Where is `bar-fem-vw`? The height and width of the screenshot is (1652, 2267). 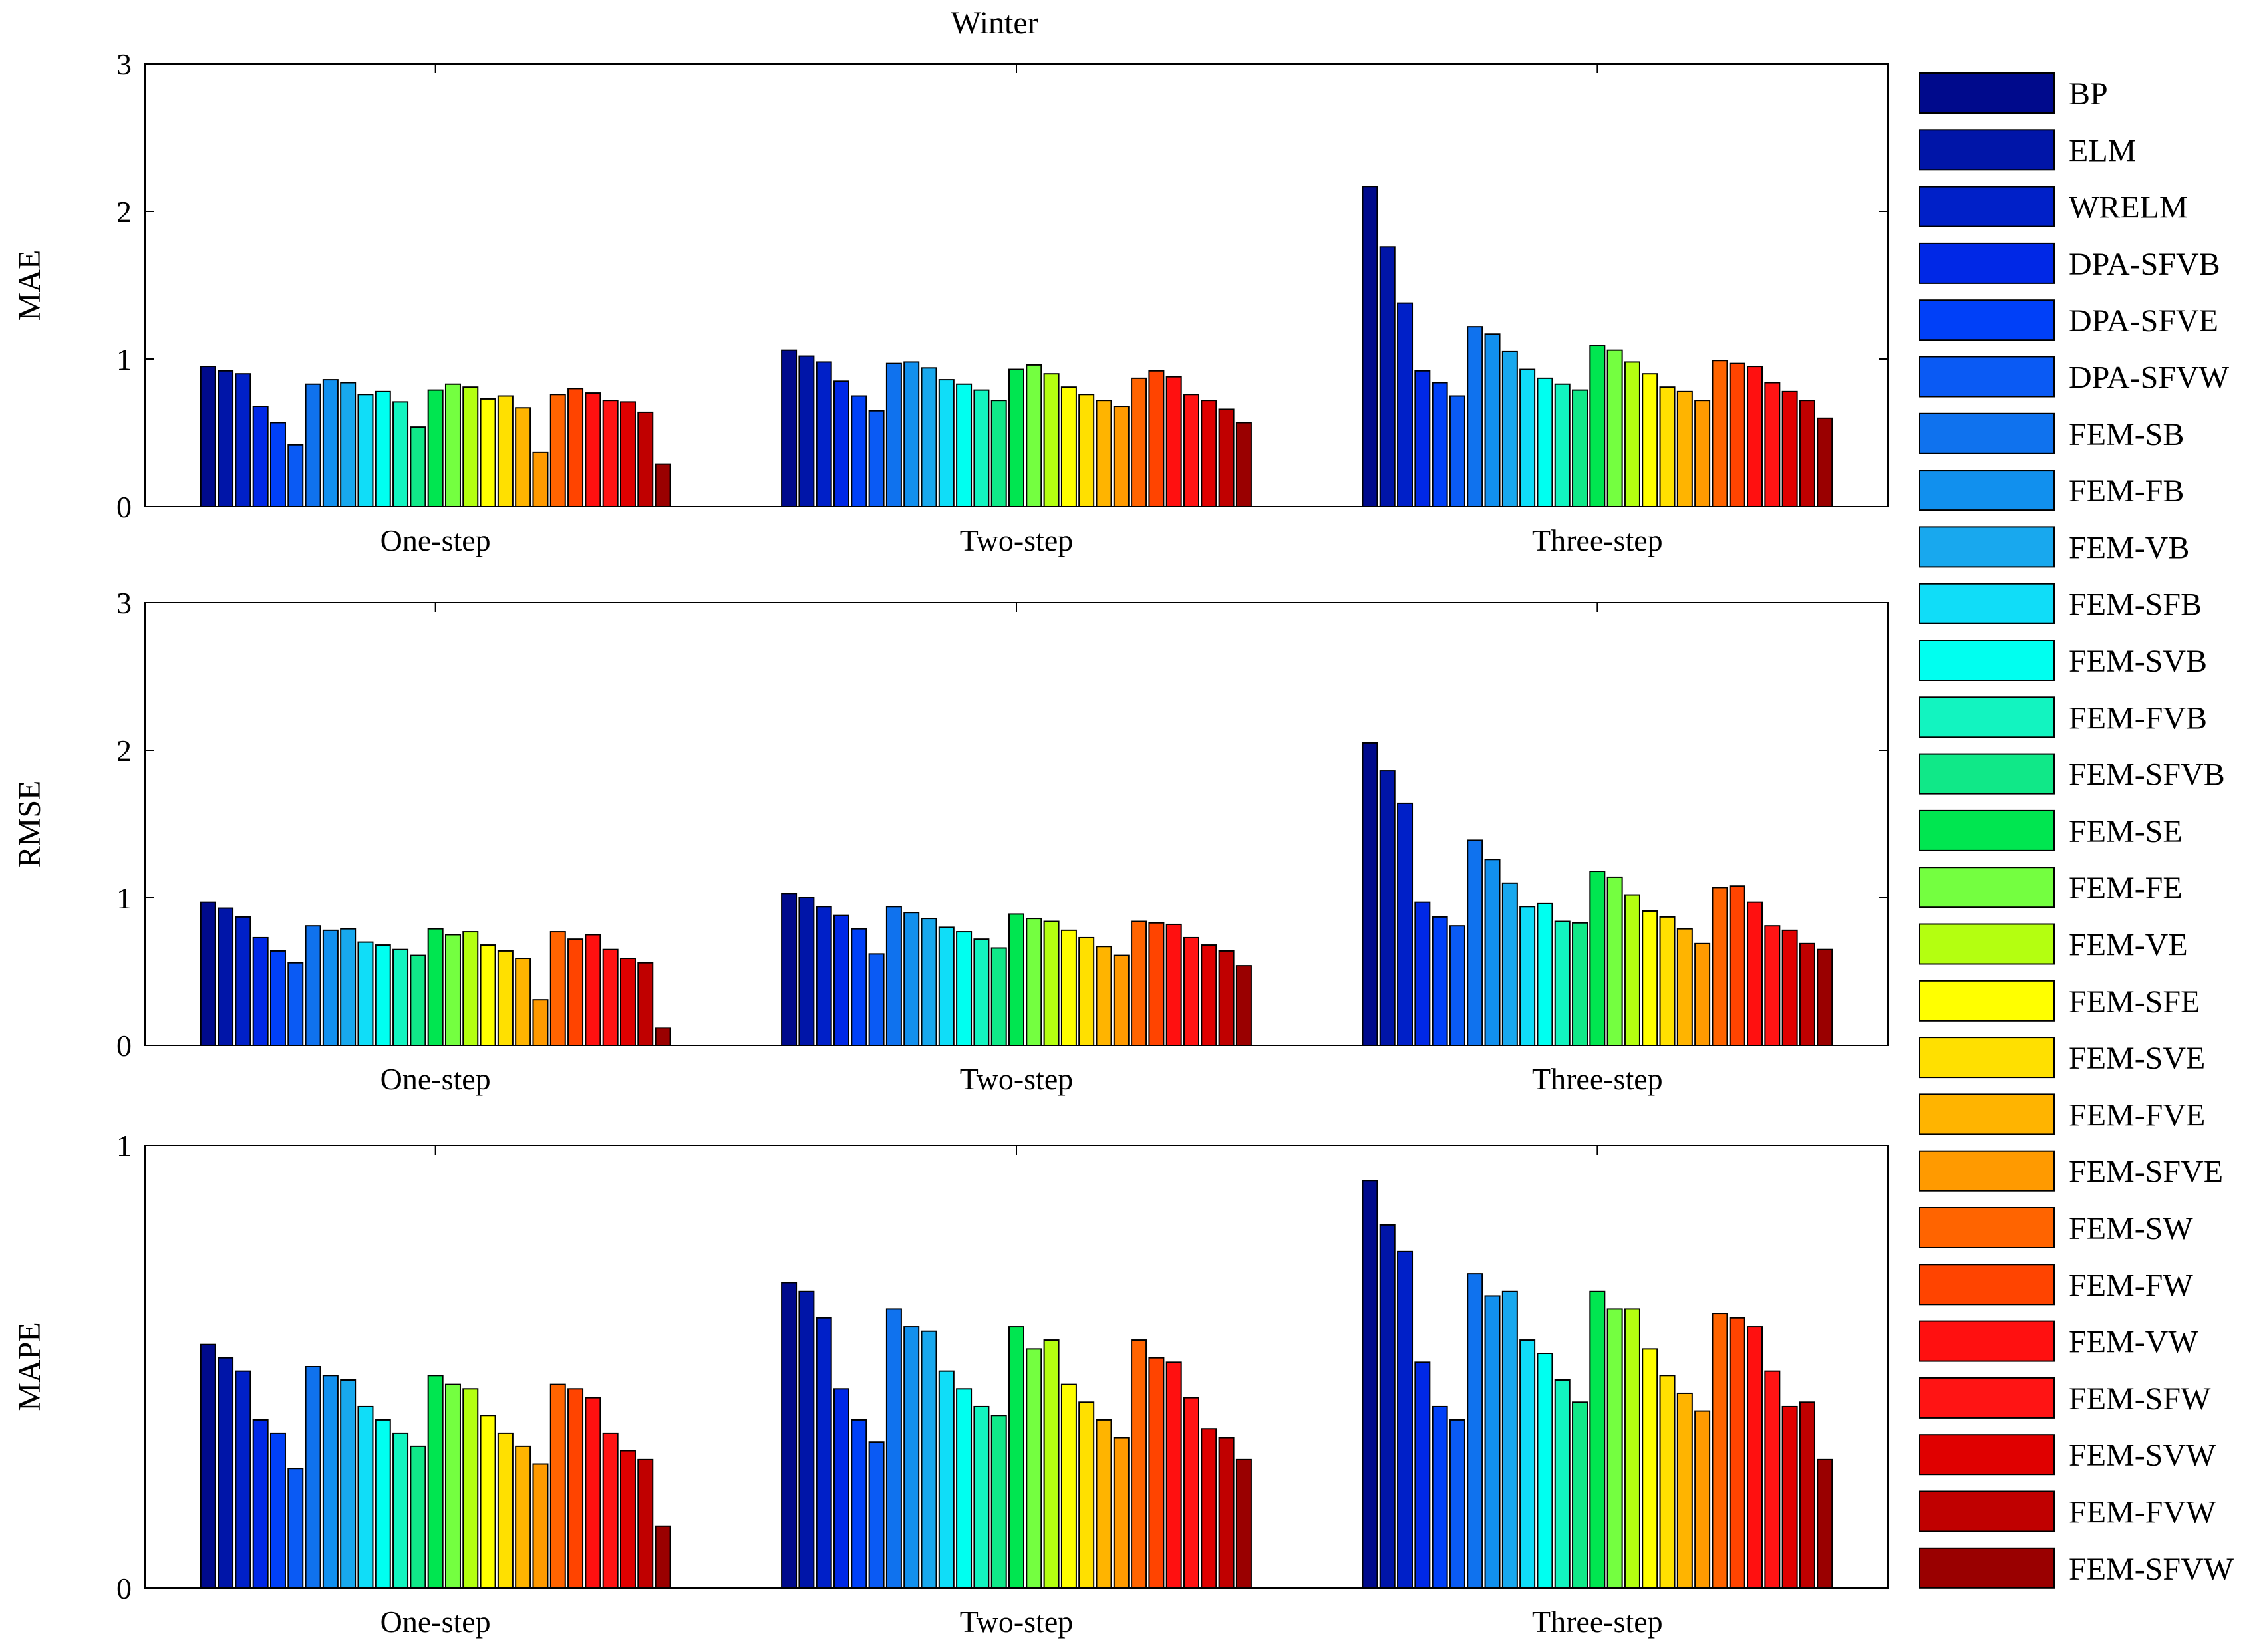 bar-fem-vw is located at coordinates (593, 990).